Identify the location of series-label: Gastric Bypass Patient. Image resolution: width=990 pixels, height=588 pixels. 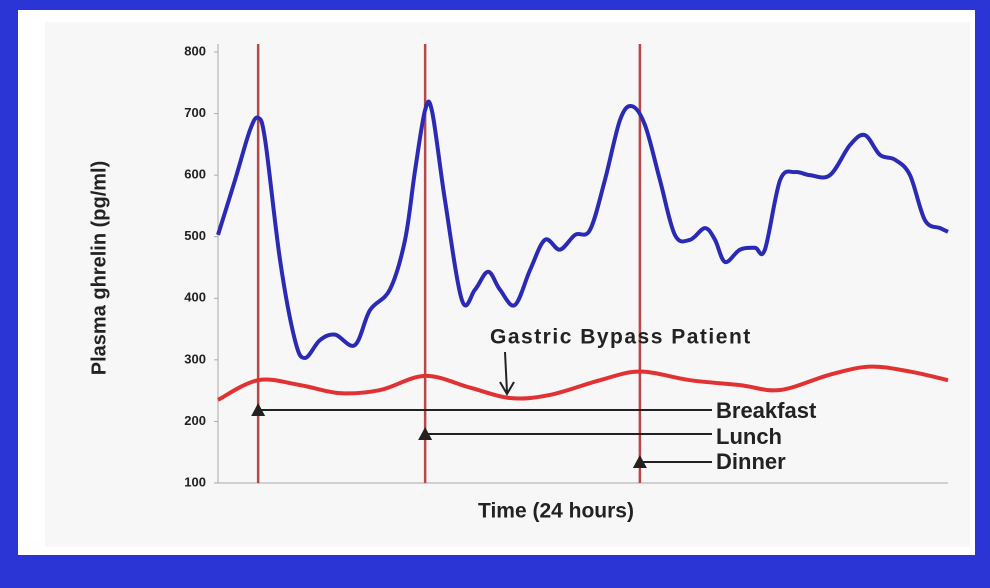
(621, 337).